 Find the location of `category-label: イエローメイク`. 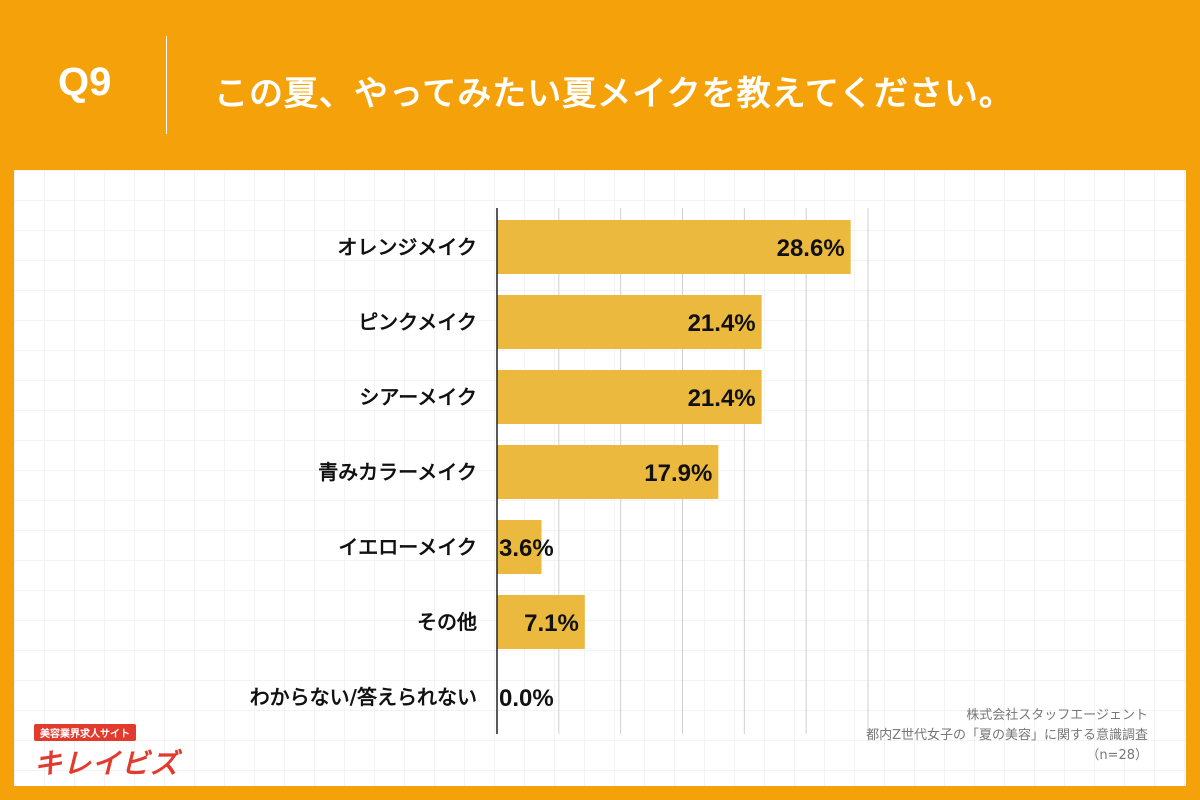

category-label: イエローメイク is located at coordinates (407, 547).